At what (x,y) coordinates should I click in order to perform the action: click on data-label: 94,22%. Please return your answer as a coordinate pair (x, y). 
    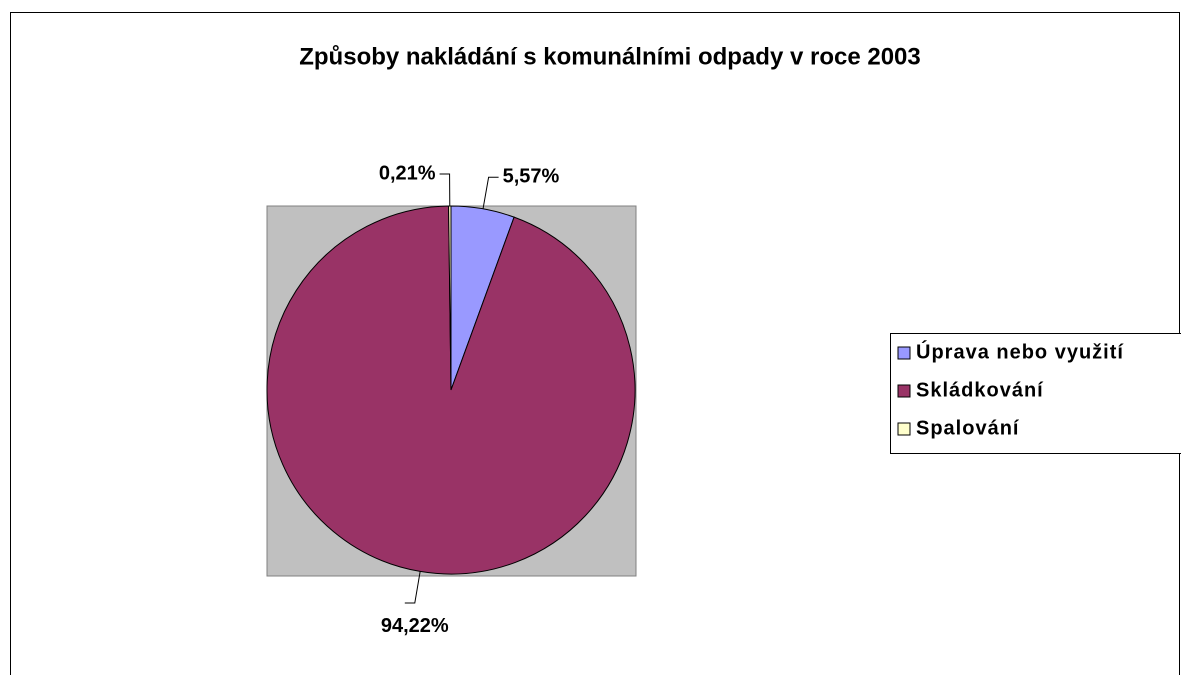
    Looking at the image, I should click on (415, 626).